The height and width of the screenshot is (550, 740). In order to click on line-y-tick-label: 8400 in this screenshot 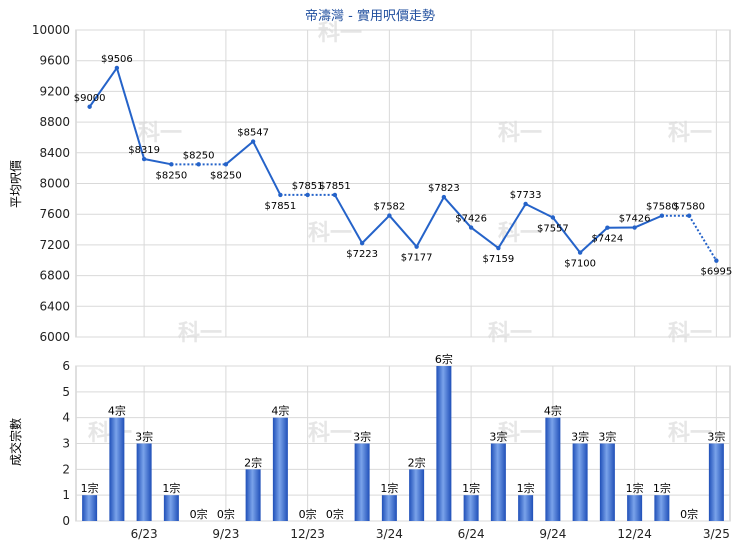, I will do `click(54, 153)`.